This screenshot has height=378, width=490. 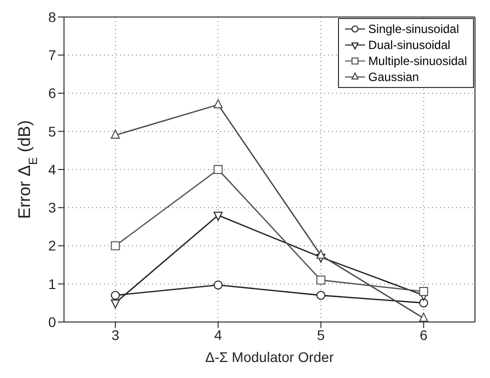 I want to click on y-tick-label: 1, so click(x=52, y=284).